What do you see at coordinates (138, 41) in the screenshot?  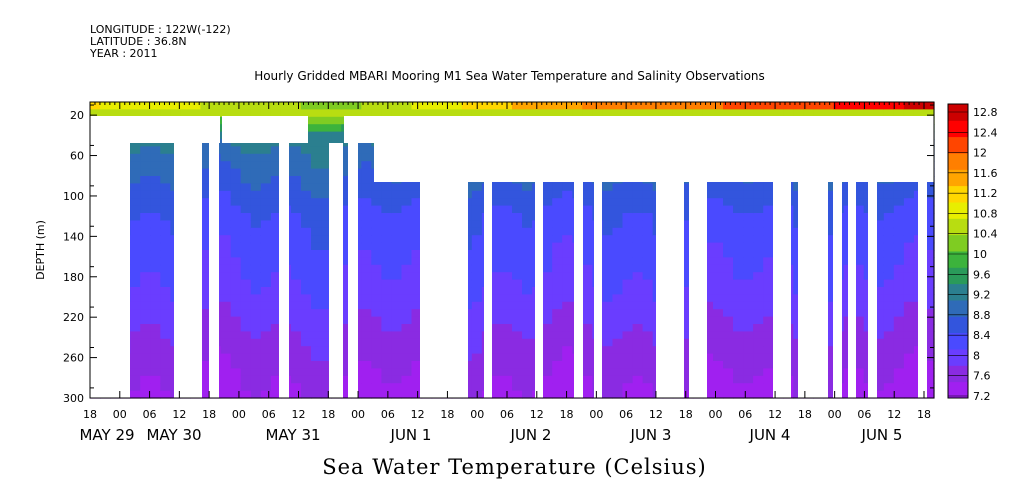 I see `latitude-label: LATITUDE : 36.8N` at bounding box center [138, 41].